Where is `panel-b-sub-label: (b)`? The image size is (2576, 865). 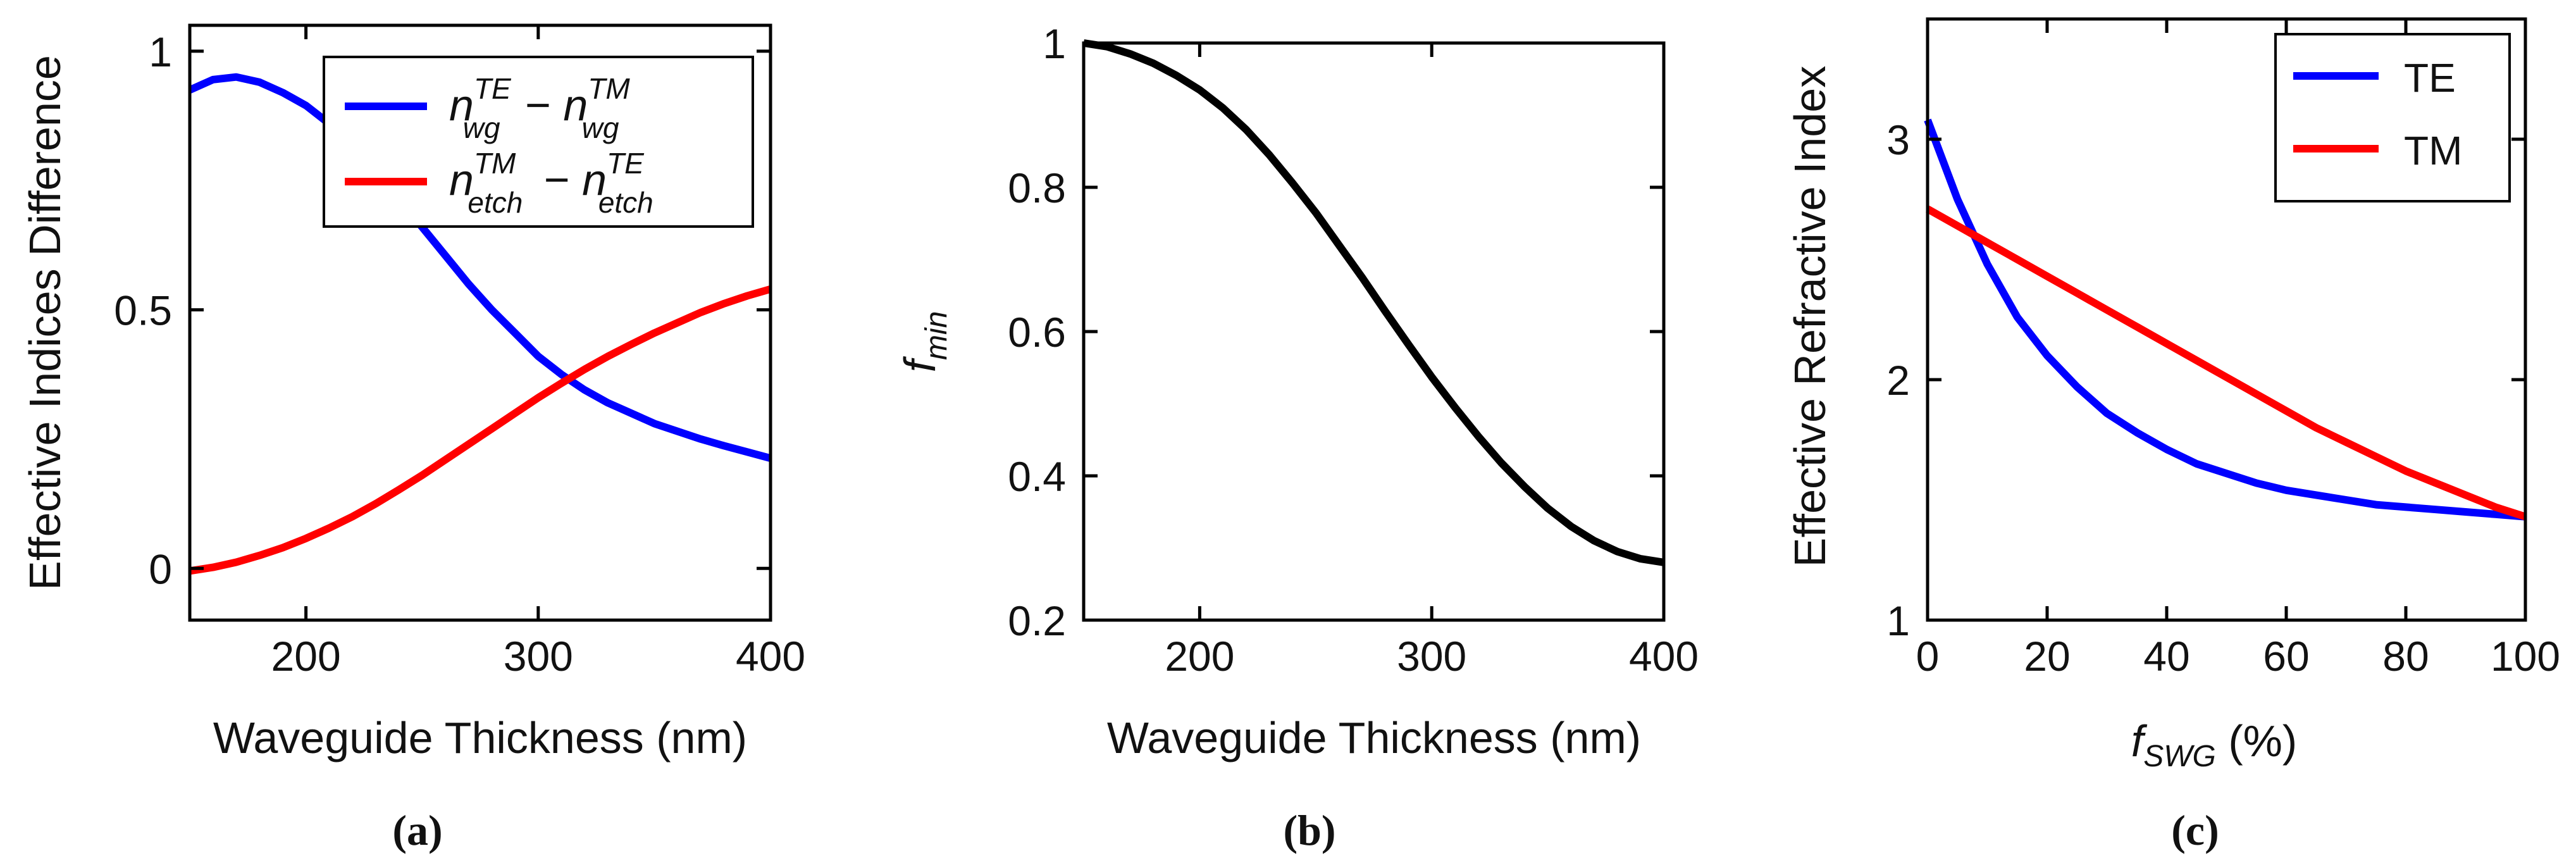 panel-b-sub-label: (b) is located at coordinates (1309, 830).